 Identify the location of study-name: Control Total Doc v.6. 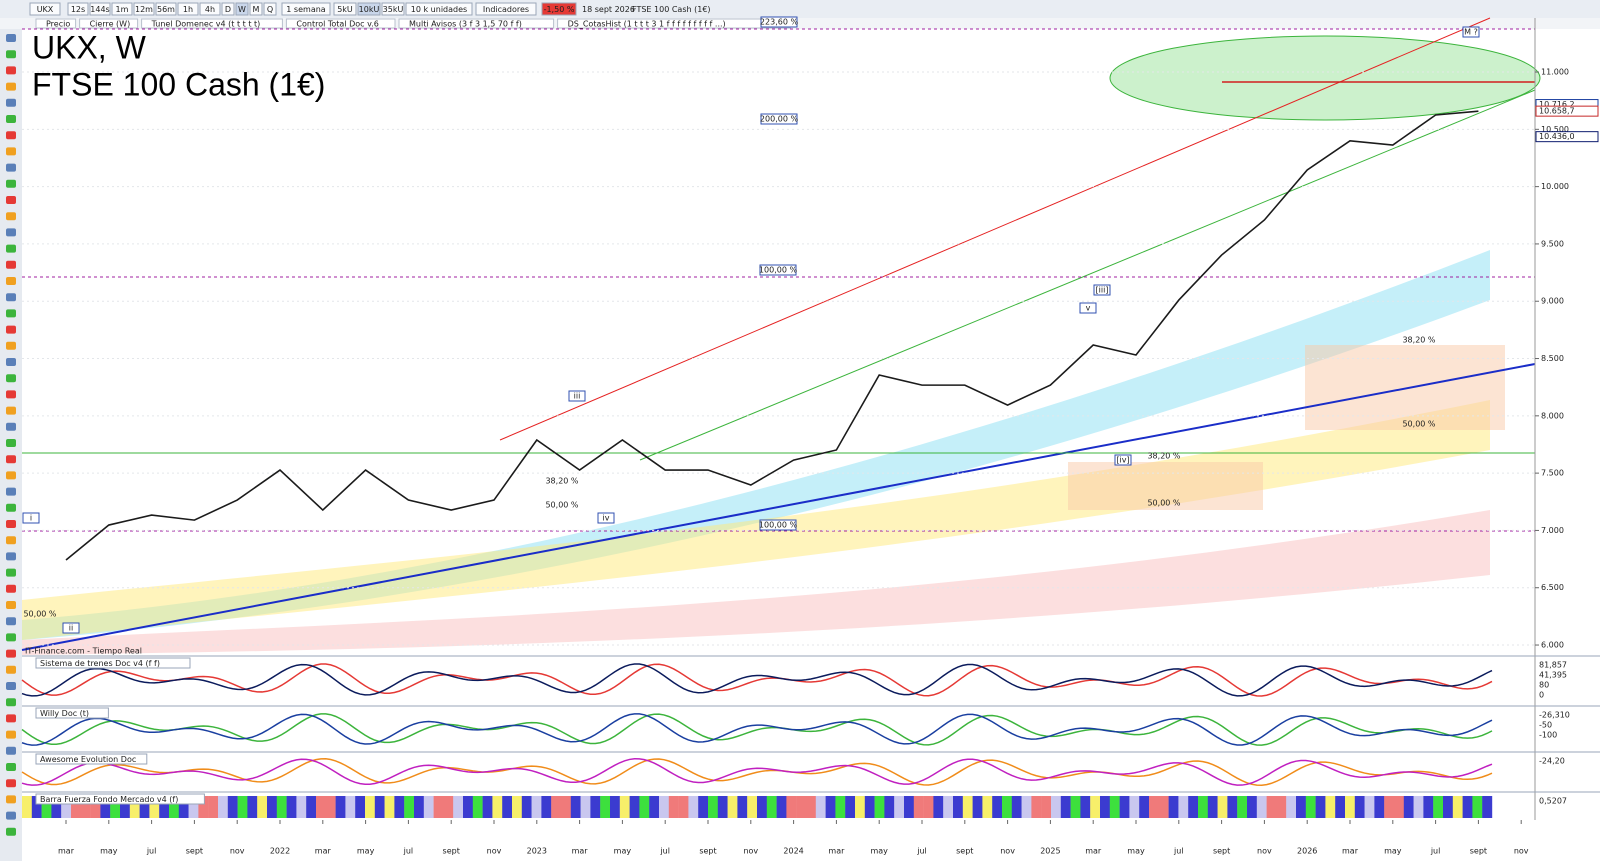
(337, 24).